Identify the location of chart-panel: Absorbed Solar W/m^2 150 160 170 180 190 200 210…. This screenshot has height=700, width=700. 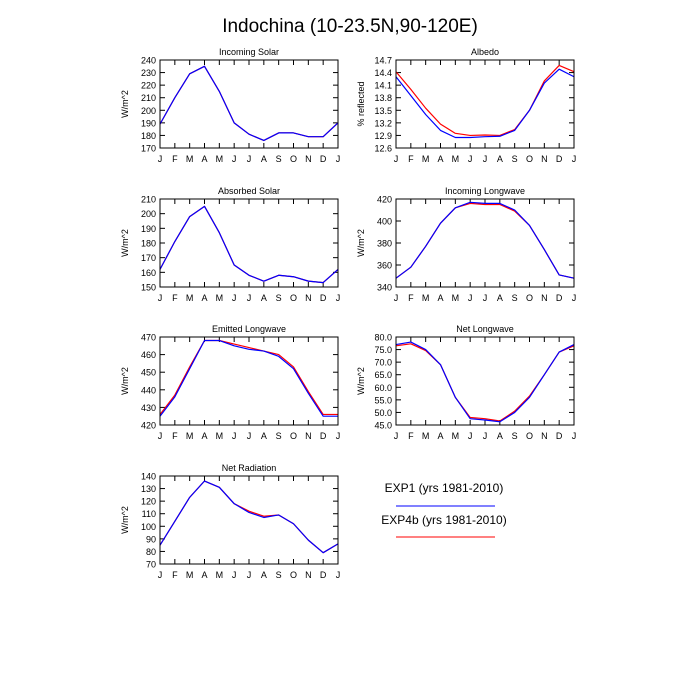
(230, 244).